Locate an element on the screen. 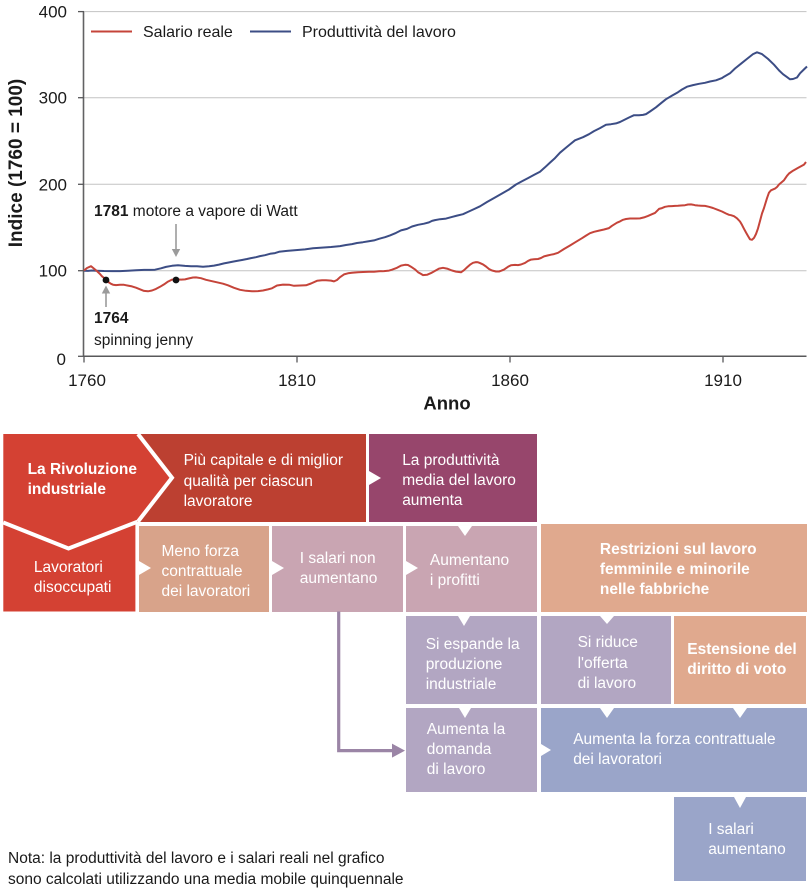 The image size is (810, 893). svg-text: 300 is located at coordinates (53, 98).